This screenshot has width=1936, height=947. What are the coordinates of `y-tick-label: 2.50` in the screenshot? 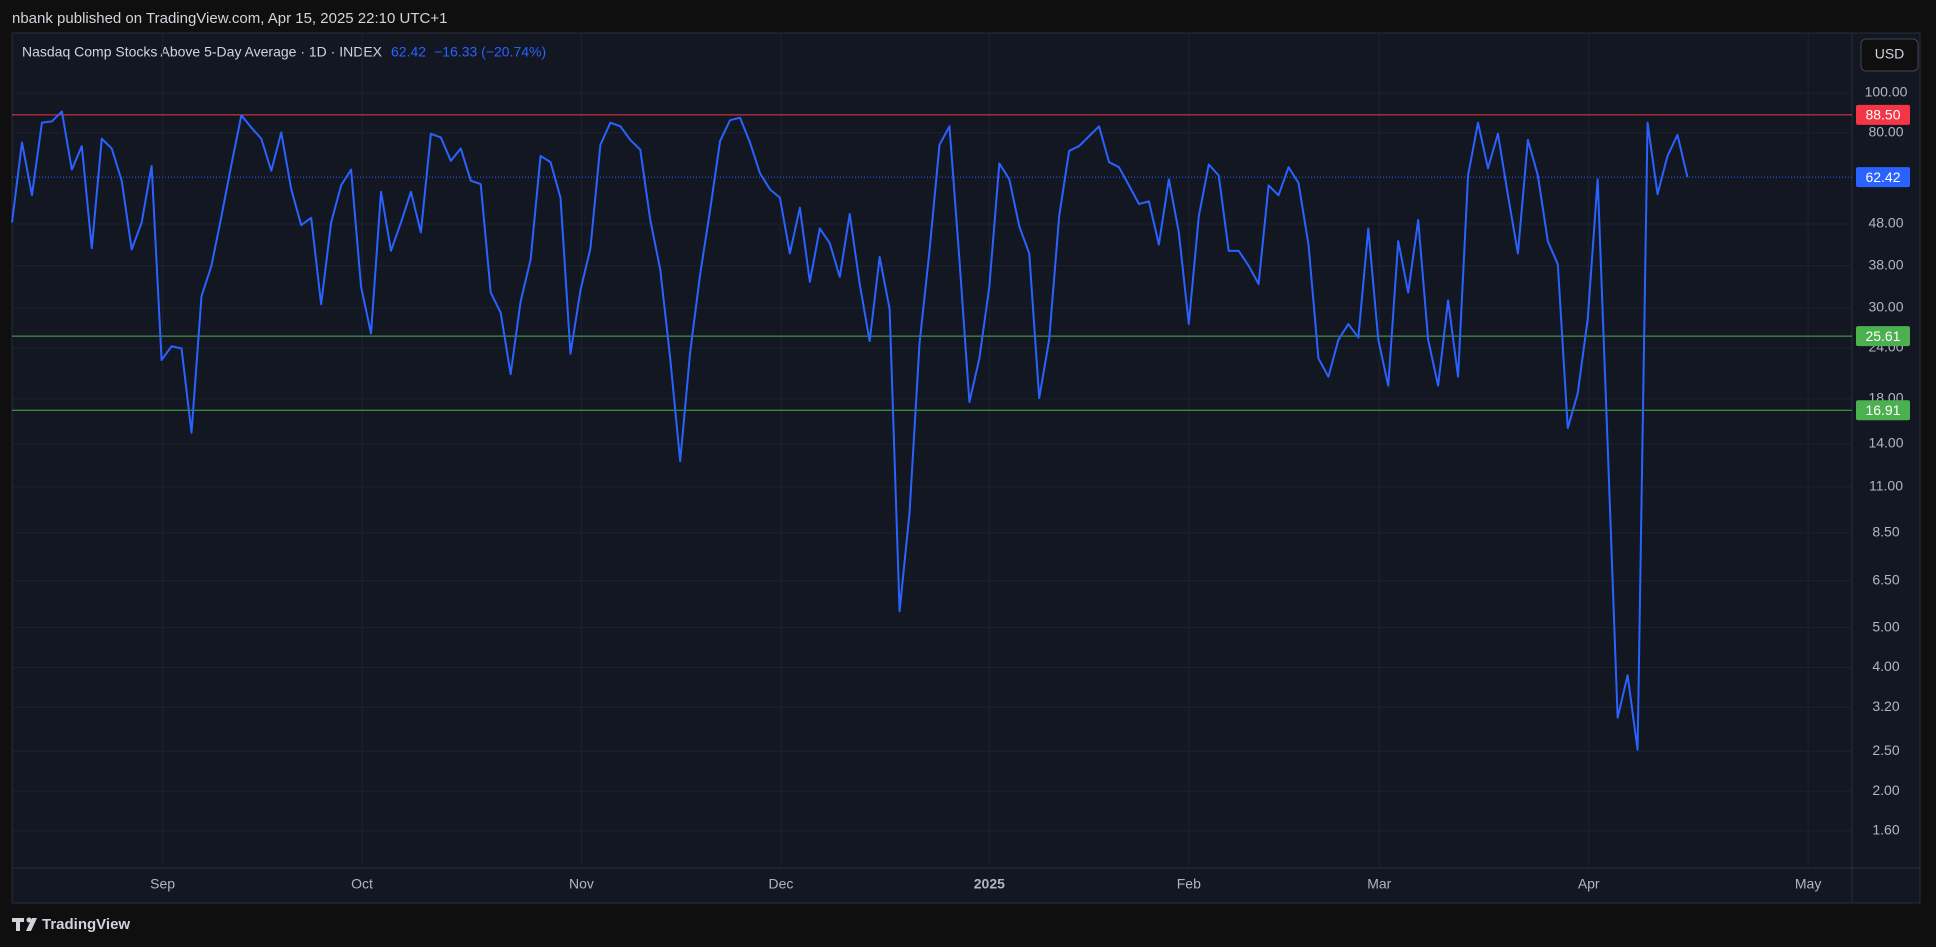 It's located at (1885, 750).